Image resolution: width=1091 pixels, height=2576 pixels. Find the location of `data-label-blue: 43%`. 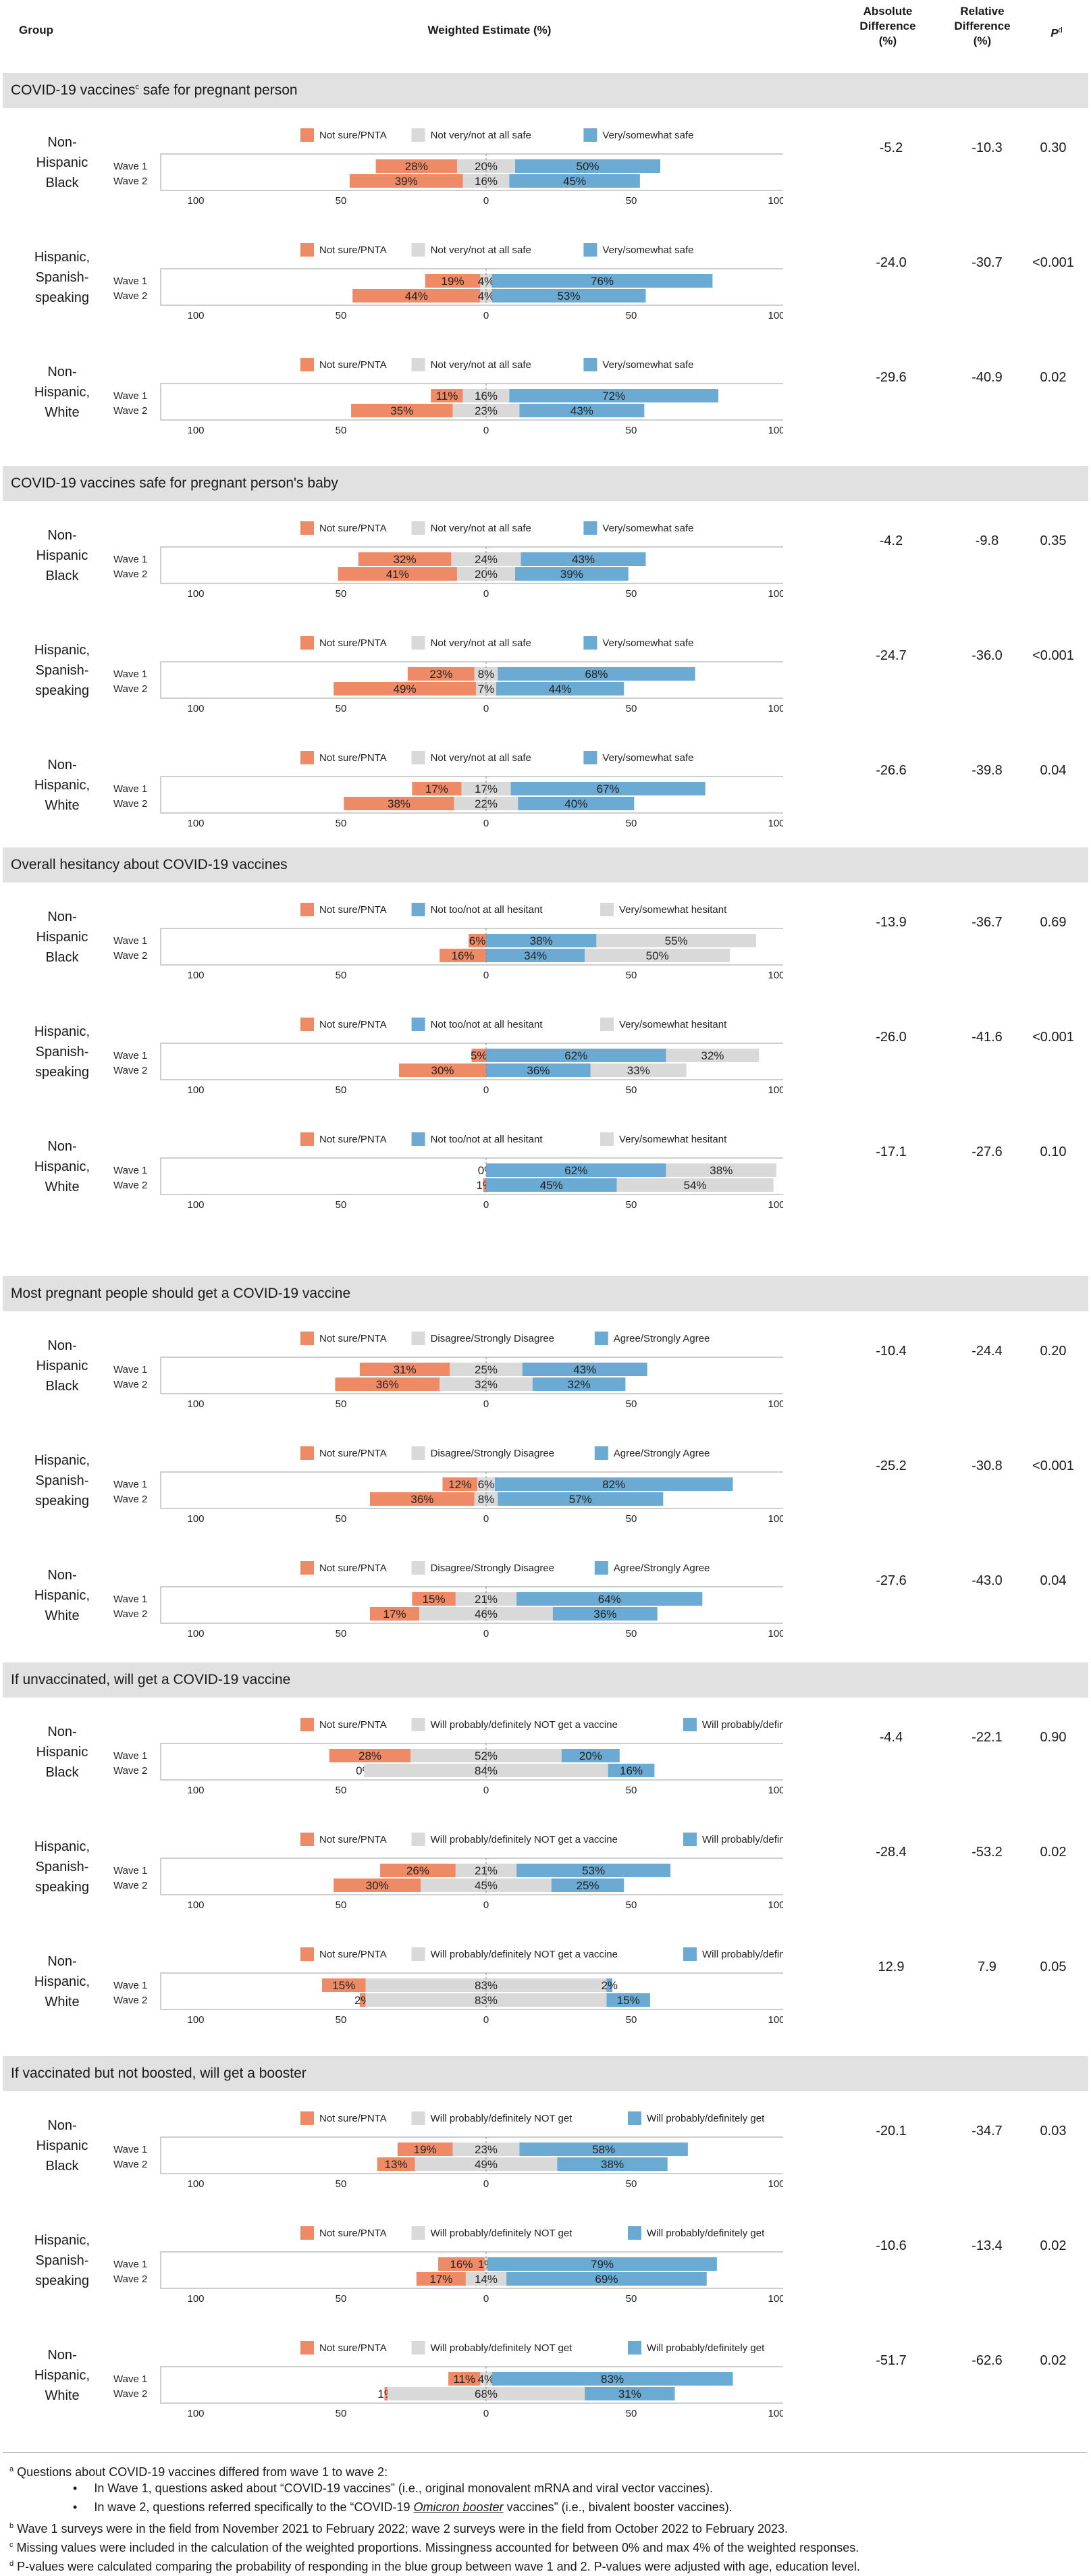

data-label-blue: 43% is located at coordinates (581, 410).